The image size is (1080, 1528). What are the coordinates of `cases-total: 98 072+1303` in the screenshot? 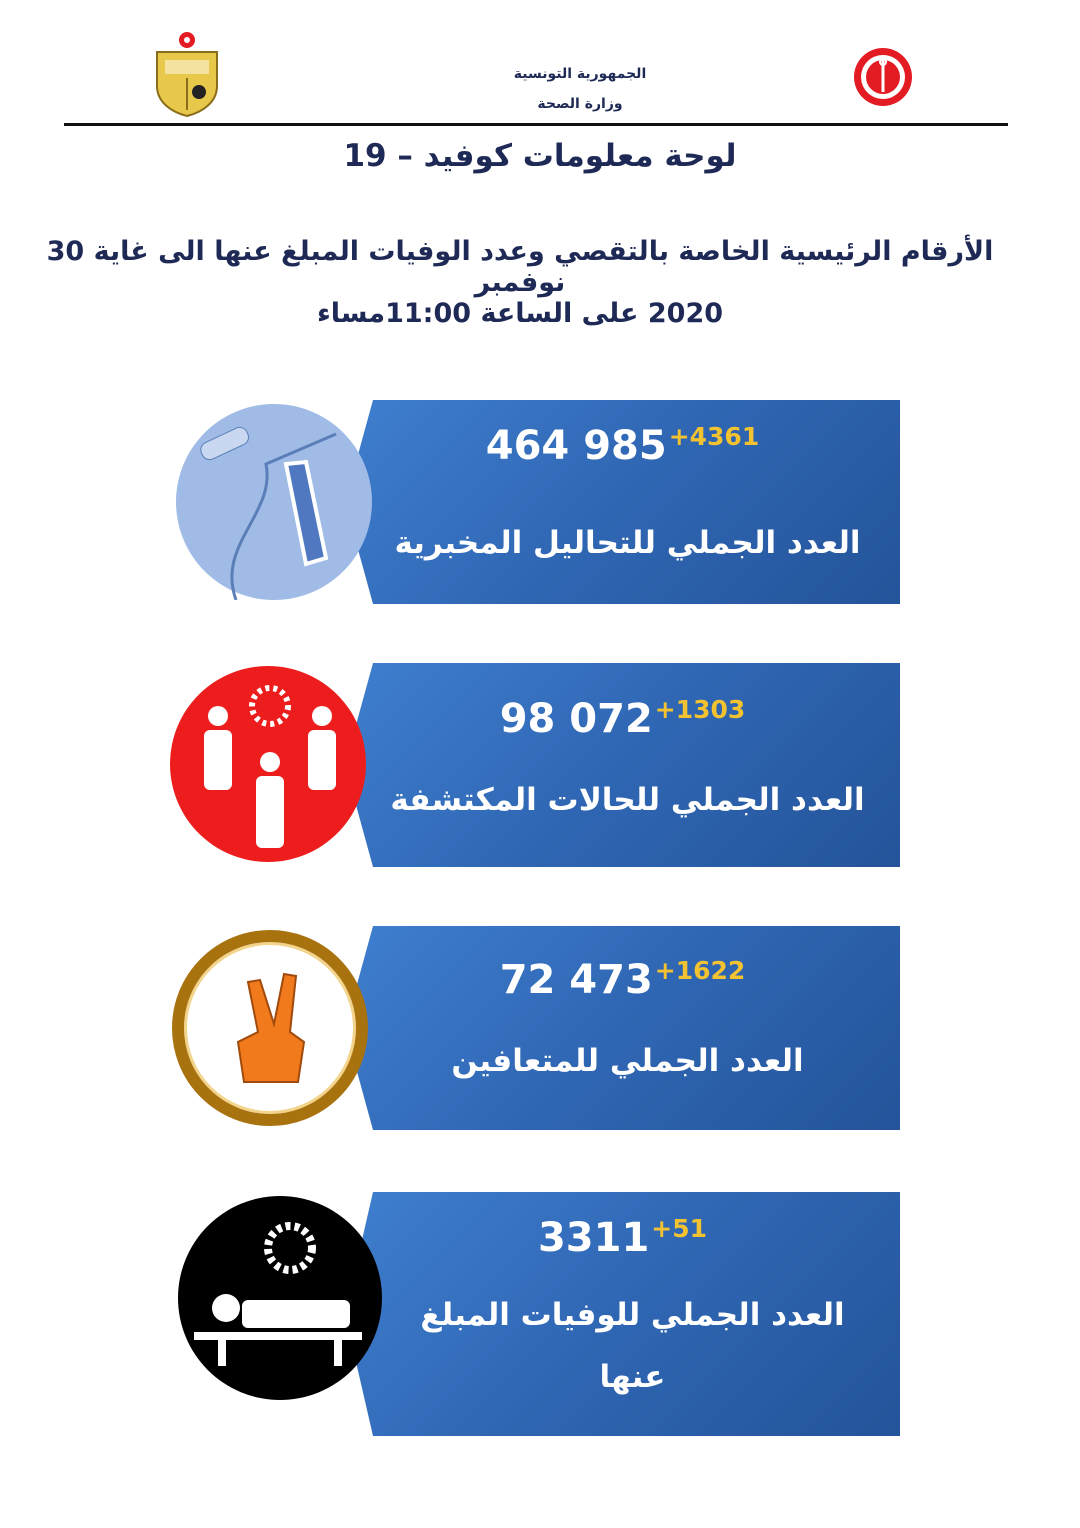 It's located at (622, 718).